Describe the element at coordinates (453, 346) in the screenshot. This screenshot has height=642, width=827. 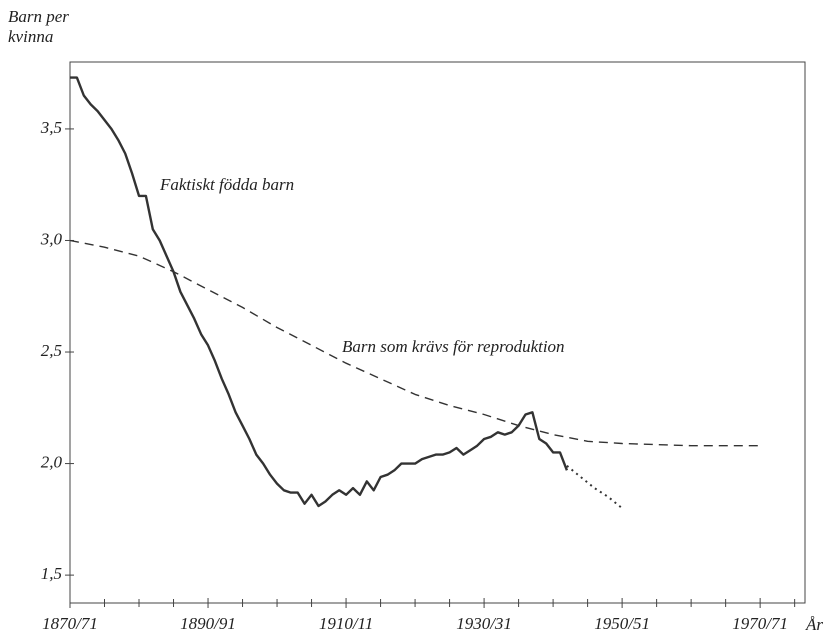
I see `series-label: Barn som krävs för reproduktion` at that location.